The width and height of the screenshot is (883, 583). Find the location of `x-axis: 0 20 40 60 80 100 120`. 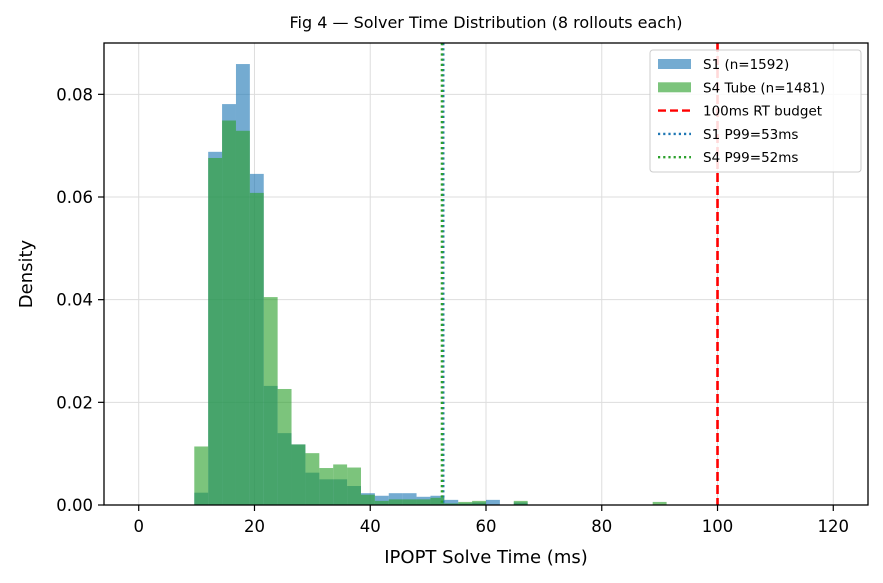

x-axis: 0 20 40 60 80 100 120 is located at coordinates (491, 520).